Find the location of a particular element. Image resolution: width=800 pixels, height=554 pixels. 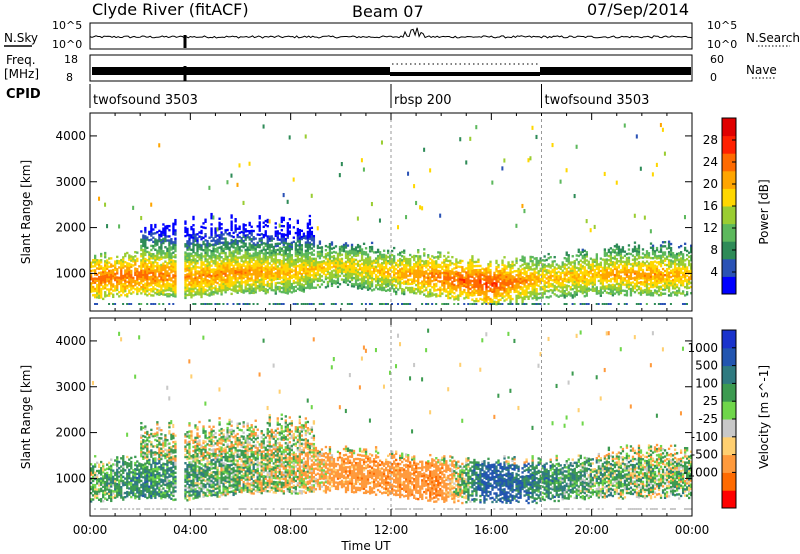

cpid-segment-label: rbsp 200 is located at coordinates (423, 100).